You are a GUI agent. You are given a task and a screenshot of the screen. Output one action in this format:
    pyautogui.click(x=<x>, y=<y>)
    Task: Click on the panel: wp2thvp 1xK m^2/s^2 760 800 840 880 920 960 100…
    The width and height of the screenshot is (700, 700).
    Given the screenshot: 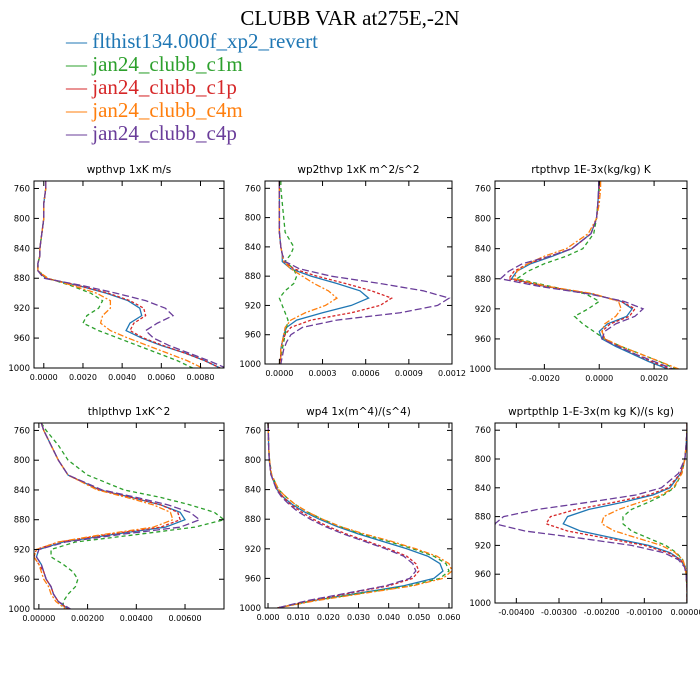 What is the action you would take?
    pyautogui.click(x=352, y=271)
    